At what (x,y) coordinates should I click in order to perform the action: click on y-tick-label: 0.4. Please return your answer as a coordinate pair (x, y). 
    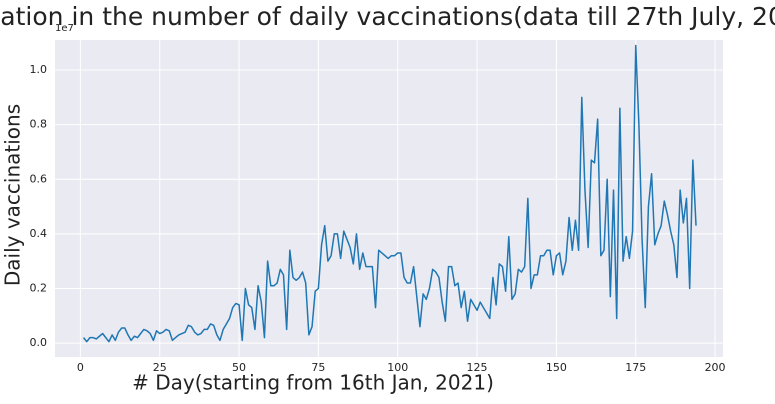
    Looking at the image, I should click on (39, 233).